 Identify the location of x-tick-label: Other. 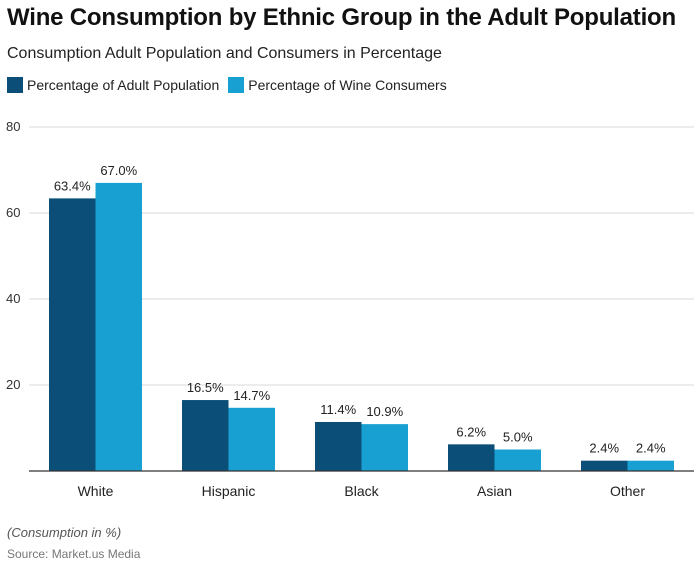
(627, 491).